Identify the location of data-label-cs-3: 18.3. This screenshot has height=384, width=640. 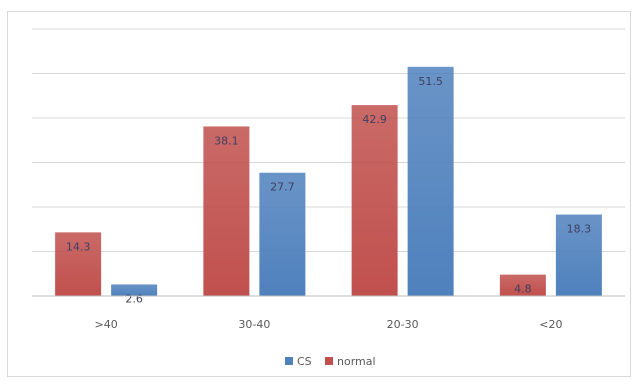
(579, 229).